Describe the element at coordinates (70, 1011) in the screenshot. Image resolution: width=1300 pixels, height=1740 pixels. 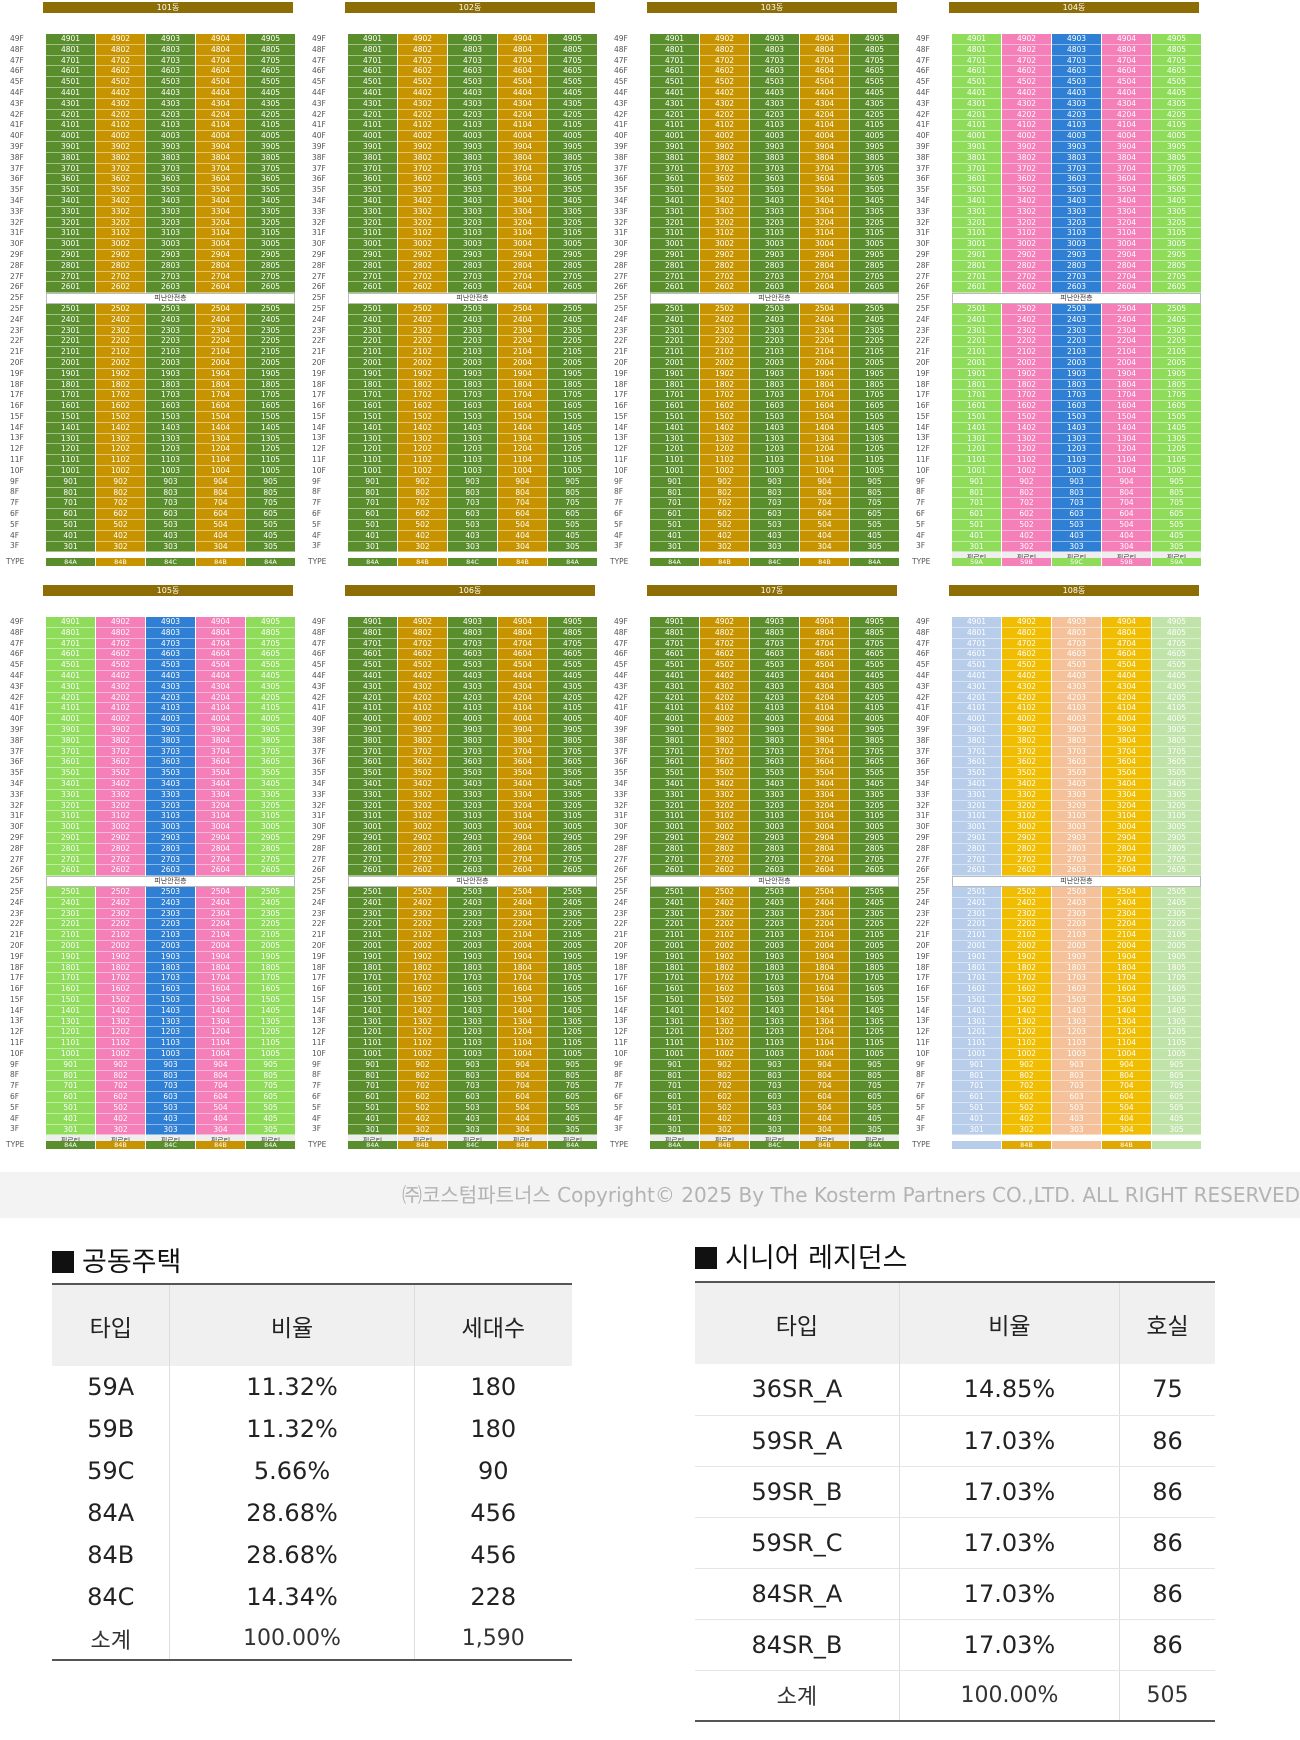
I see `unit-cell: 1401` at that location.